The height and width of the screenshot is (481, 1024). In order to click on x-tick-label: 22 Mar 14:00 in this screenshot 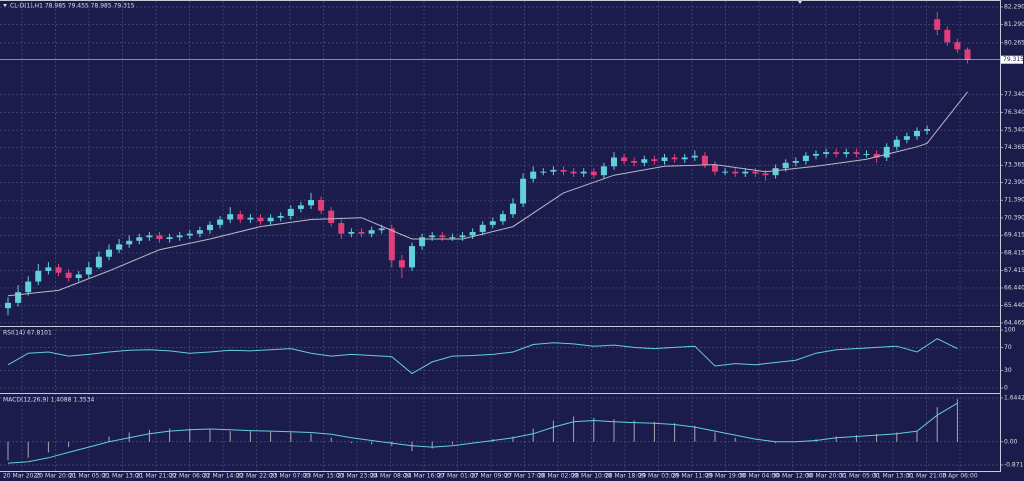, I will do `click(223, 476)`.